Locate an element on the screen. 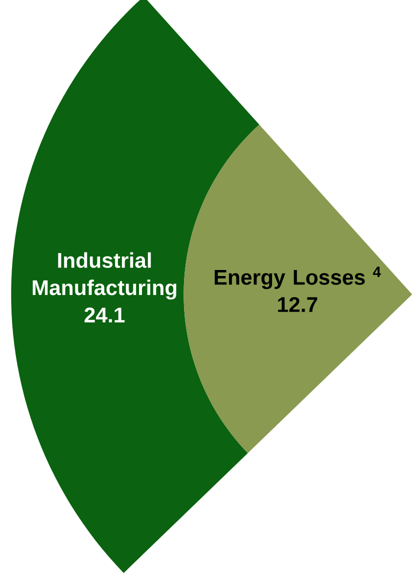  data-label: 24.1 is located at coordinates (104, 314).